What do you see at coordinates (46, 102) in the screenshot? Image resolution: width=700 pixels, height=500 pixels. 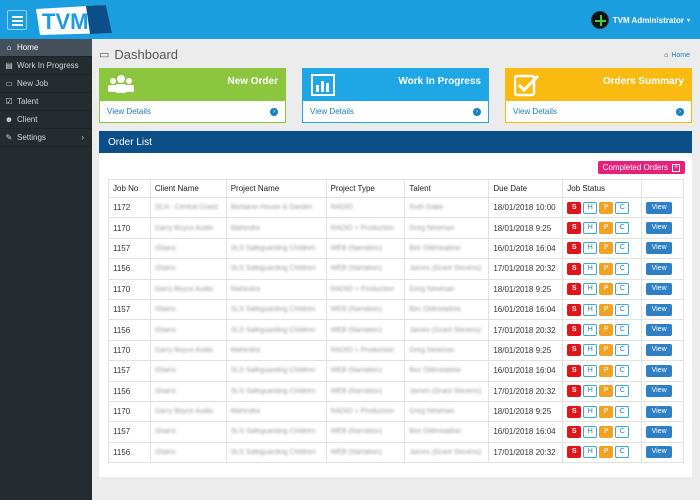 I see `sidebar-item-talent: ☑ Talent` at bounding box center [46, 102].